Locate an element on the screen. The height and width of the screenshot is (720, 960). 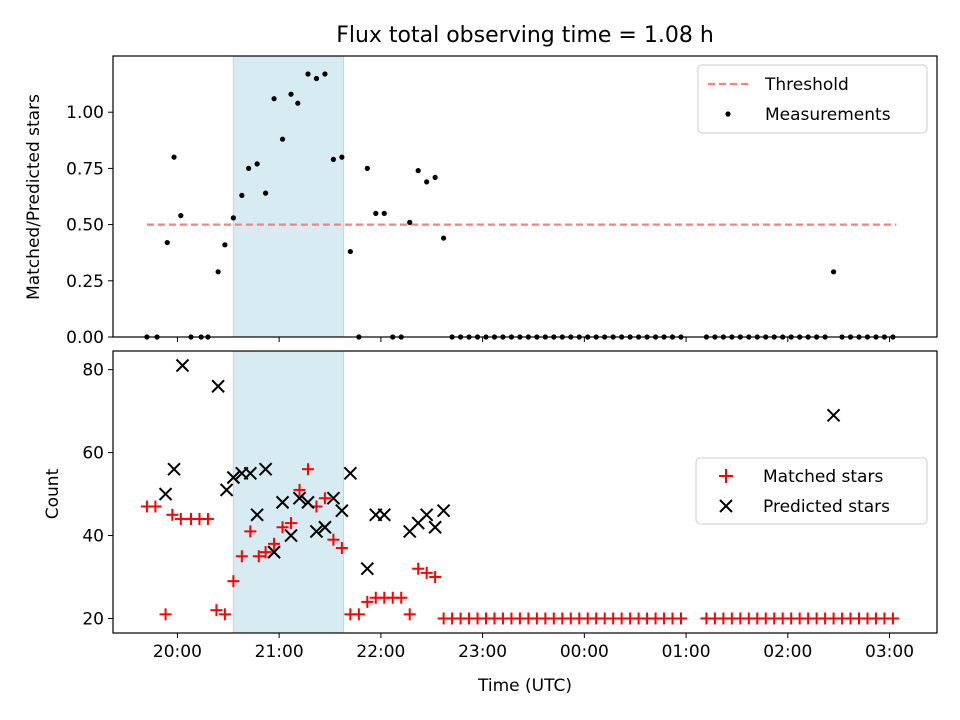
top-y-tick-label: 0.25 is located at coordinates (85, 282).